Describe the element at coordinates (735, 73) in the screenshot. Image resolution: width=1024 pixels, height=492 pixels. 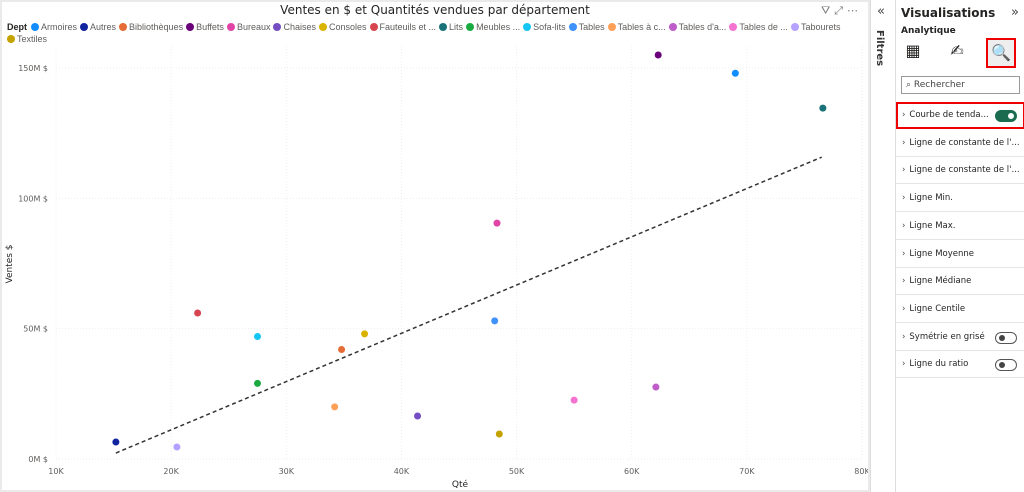
I see `data-point-armoires` at that location.